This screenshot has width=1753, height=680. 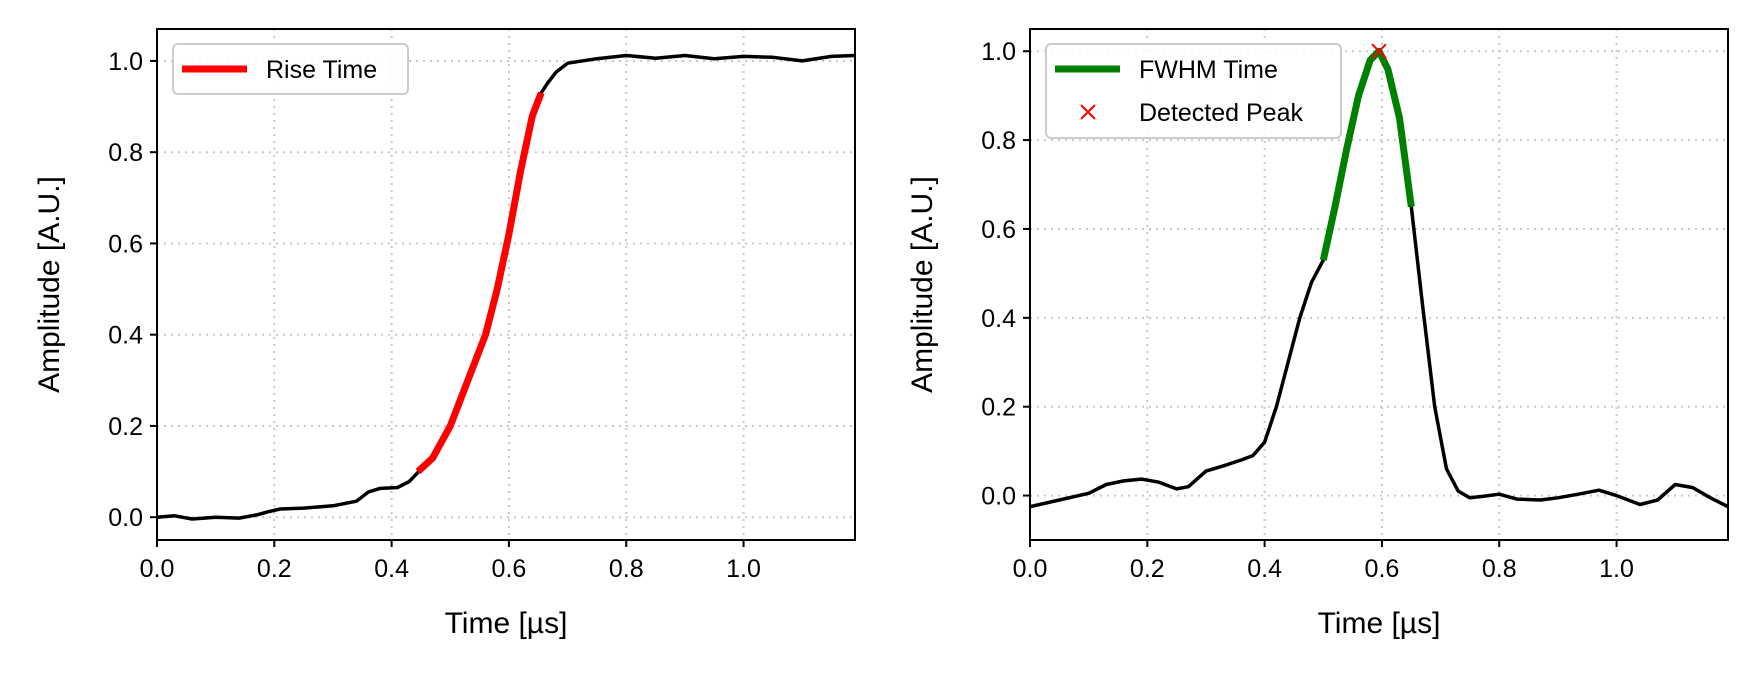 What do you see at coordinates (1088, 112) in the screenshot?
I see `legend-marker-icon` at bounding box center [1088, 112].